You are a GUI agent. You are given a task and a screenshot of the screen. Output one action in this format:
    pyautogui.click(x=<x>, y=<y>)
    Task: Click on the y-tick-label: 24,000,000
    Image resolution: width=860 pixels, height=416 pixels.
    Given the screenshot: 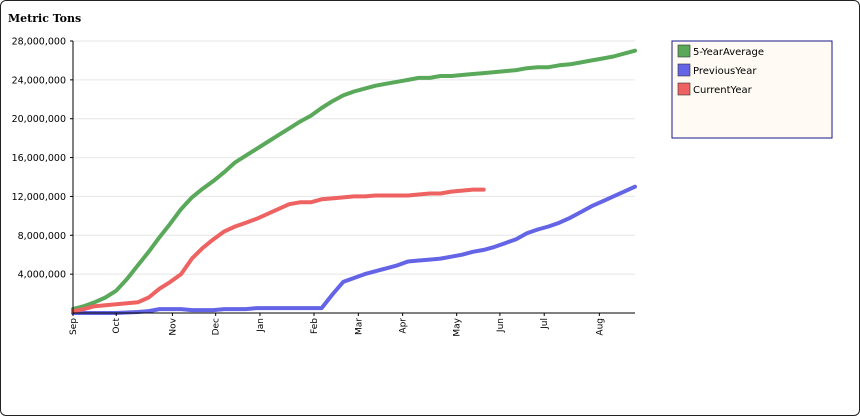 What is the action you would take?
    pyautogui.click(x=39, y=80)
    